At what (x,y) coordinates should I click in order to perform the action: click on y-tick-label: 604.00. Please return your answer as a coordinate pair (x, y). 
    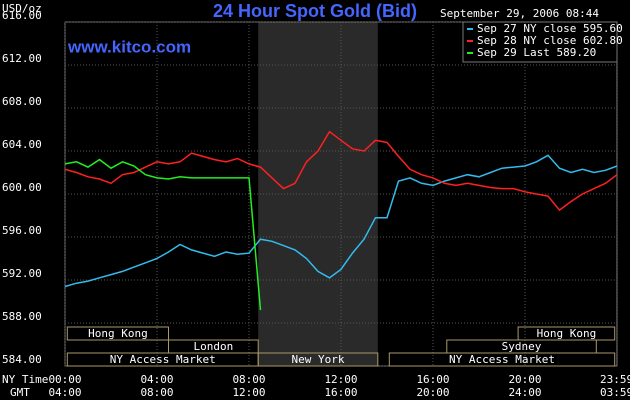
    Looking at the image, I should click on (22, 144).